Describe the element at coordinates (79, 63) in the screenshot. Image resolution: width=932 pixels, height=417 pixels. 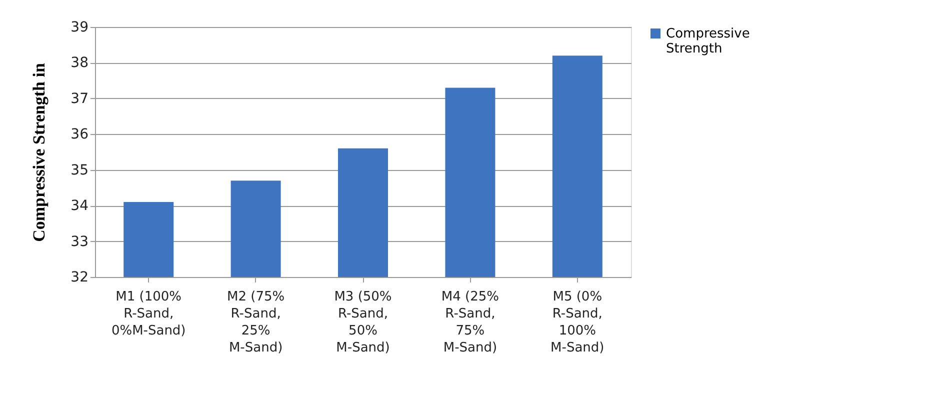
I see `y-tick-label: 38` at that location.